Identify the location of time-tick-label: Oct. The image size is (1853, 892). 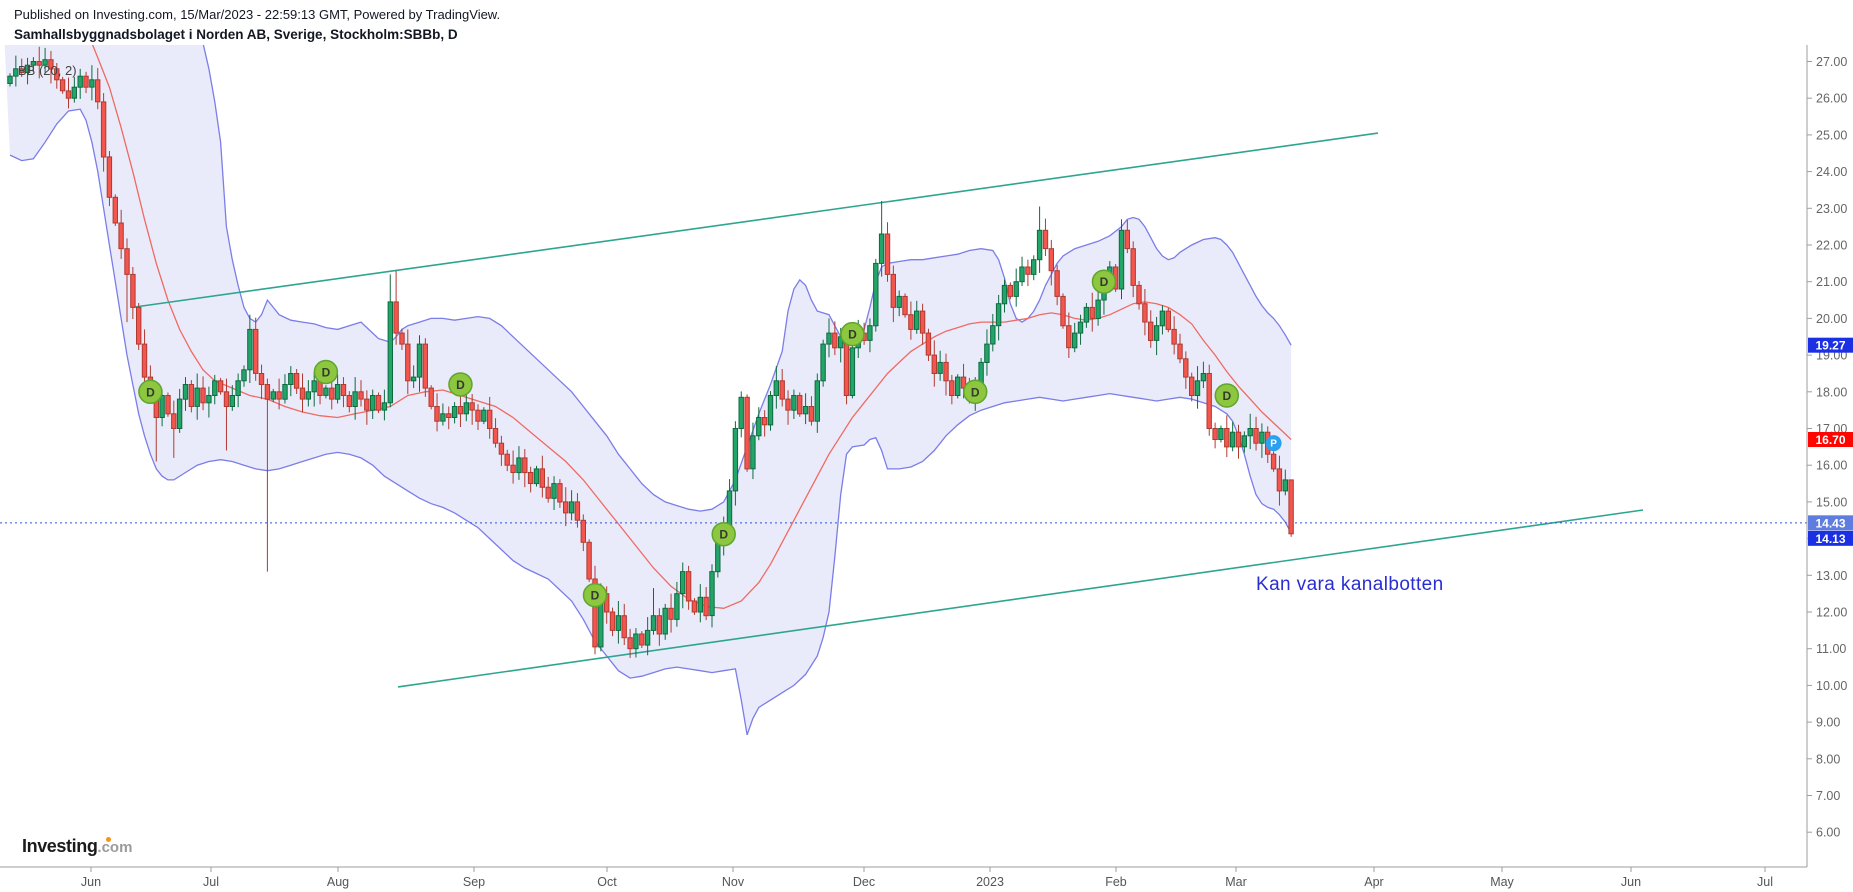
(607, 882).